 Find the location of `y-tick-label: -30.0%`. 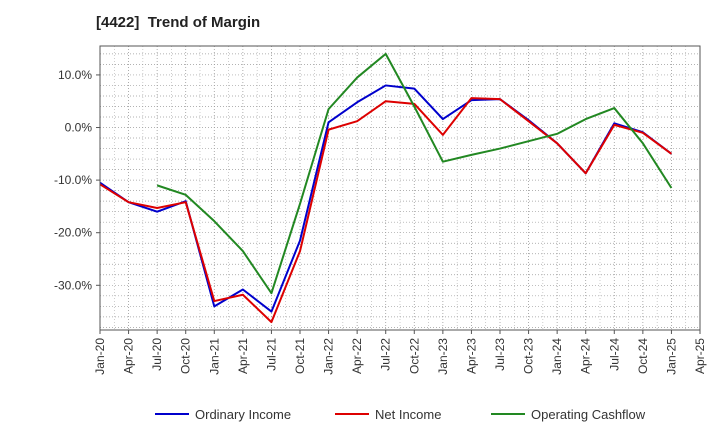

y-tick-label: -30.0% is located at coordinates (73, 285).